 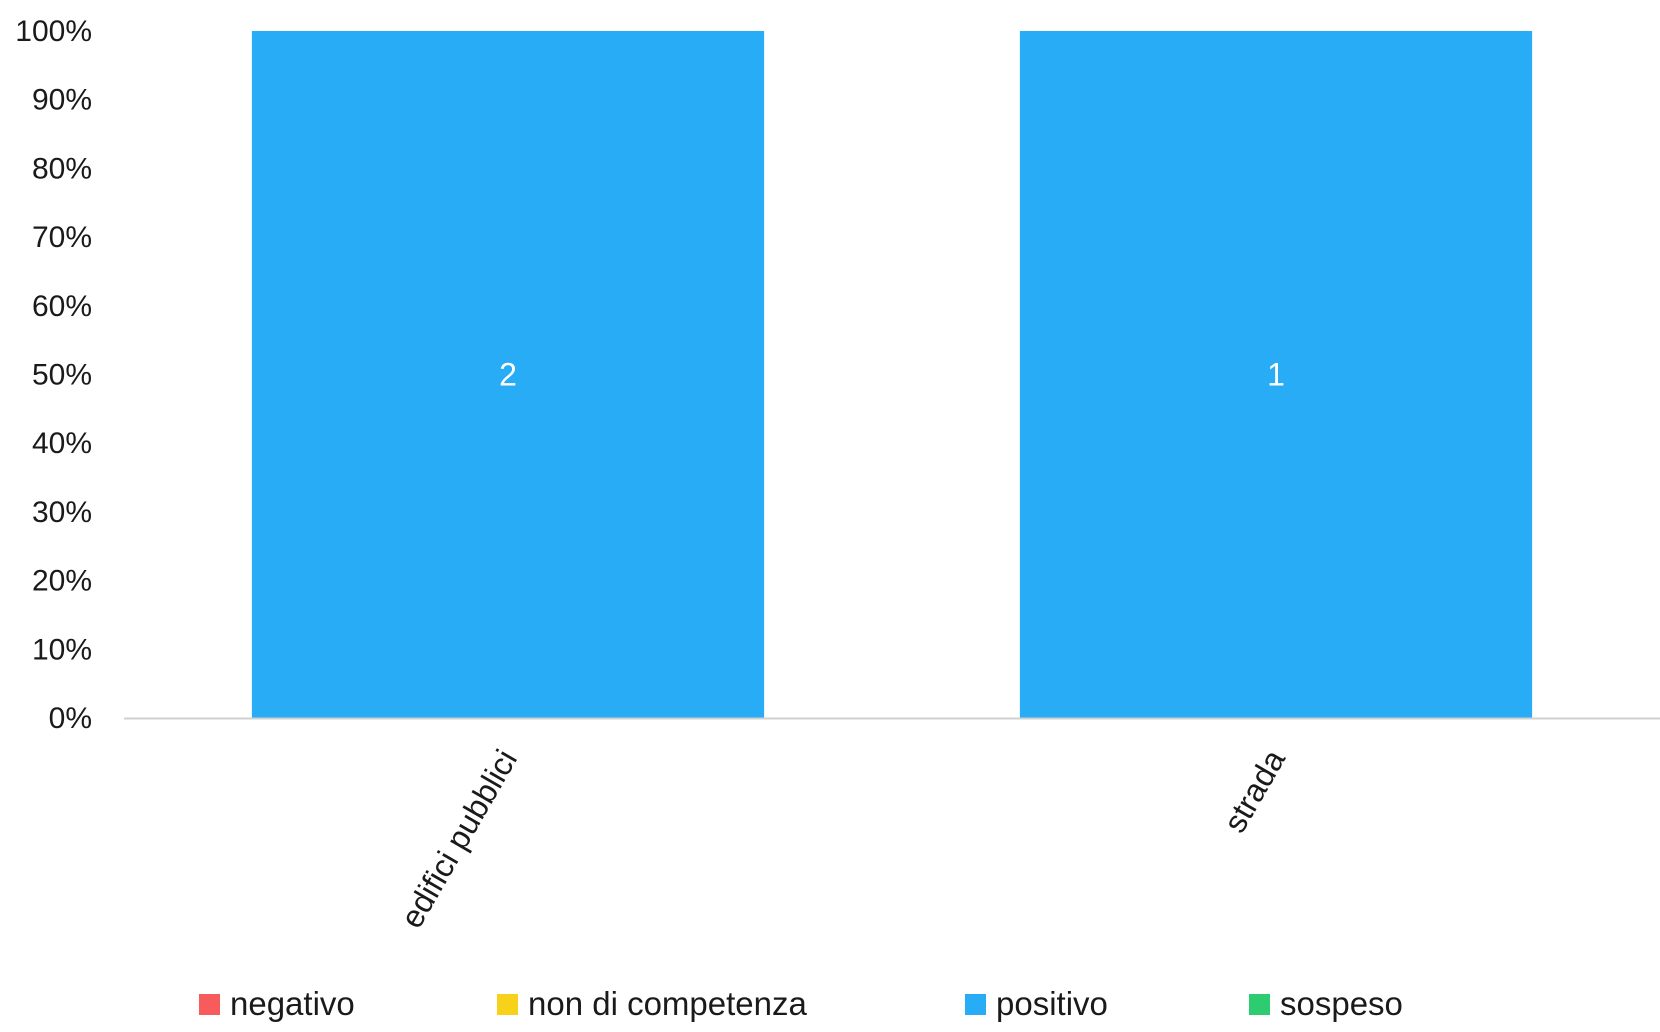 I want to click on x-category-label: edifici pubblici, so click(x=458, y=839).